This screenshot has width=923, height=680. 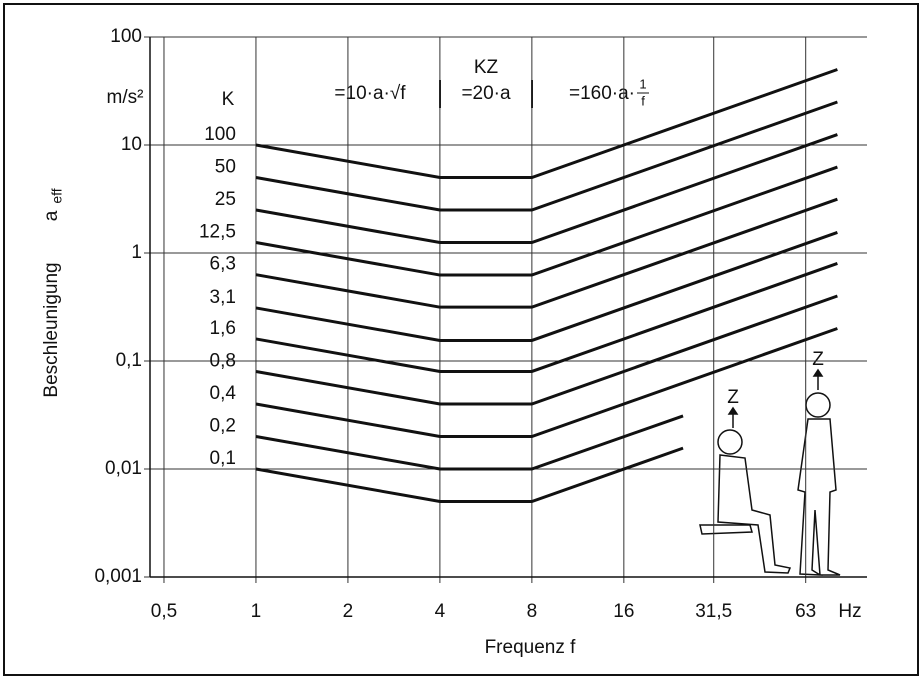 I want to click on y-tick-label: 10, so click(x=131, y=144).